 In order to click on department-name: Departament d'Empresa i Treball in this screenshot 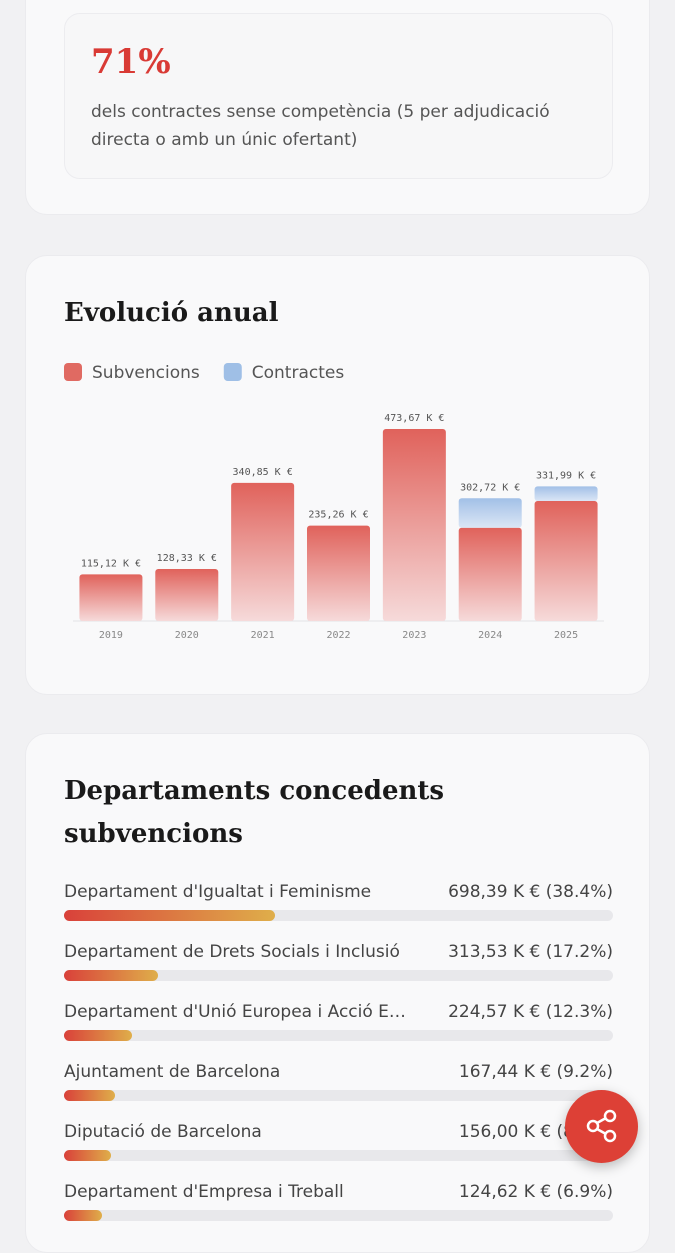, I will do `click(204, 1192)`.